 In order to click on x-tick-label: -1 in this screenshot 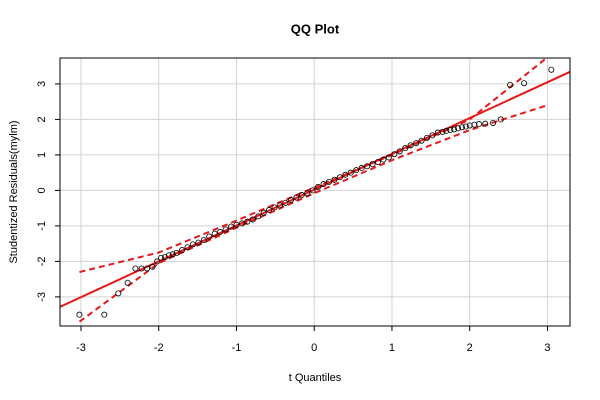, I will do `click(237, 348)`.